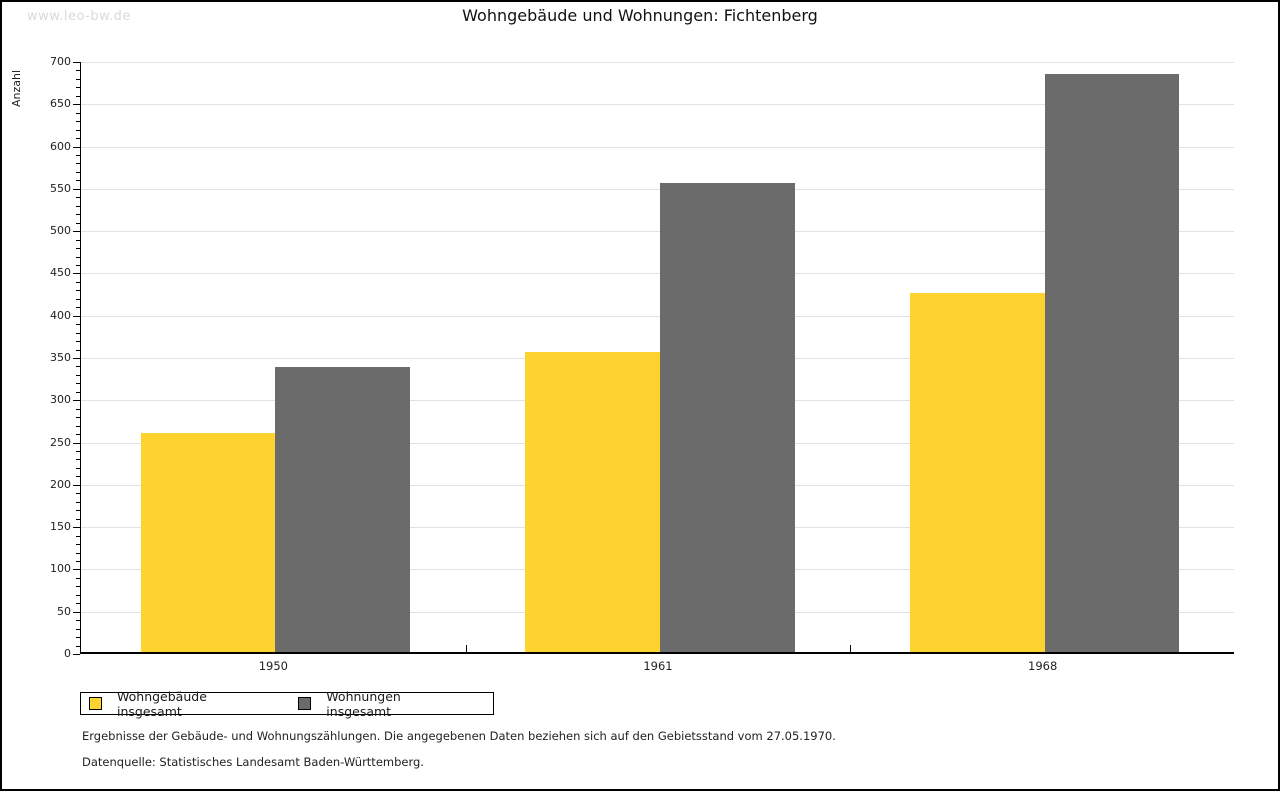 The width and height of the screenshot is (1280, 791). I want to click on y-axis-tick-label: 700, so click(60, 61).